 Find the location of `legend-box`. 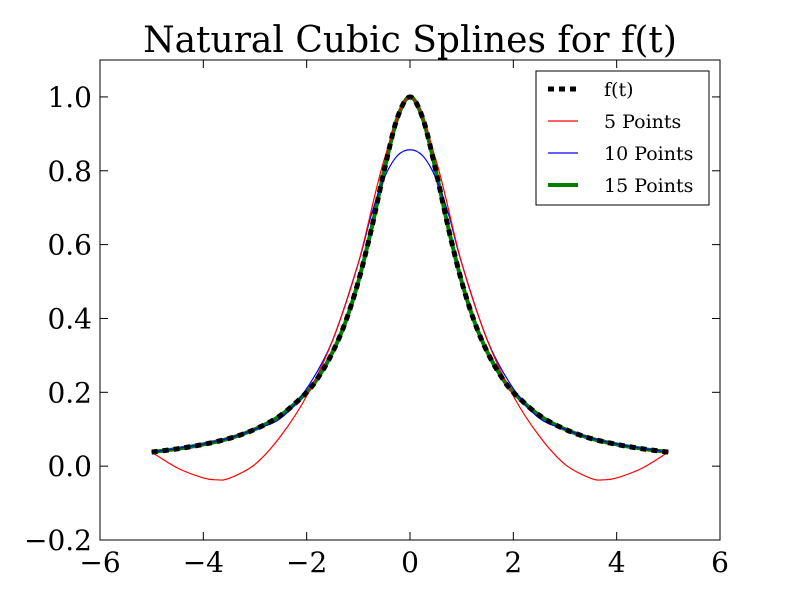

legend-box is located at coordinates (622, 138).